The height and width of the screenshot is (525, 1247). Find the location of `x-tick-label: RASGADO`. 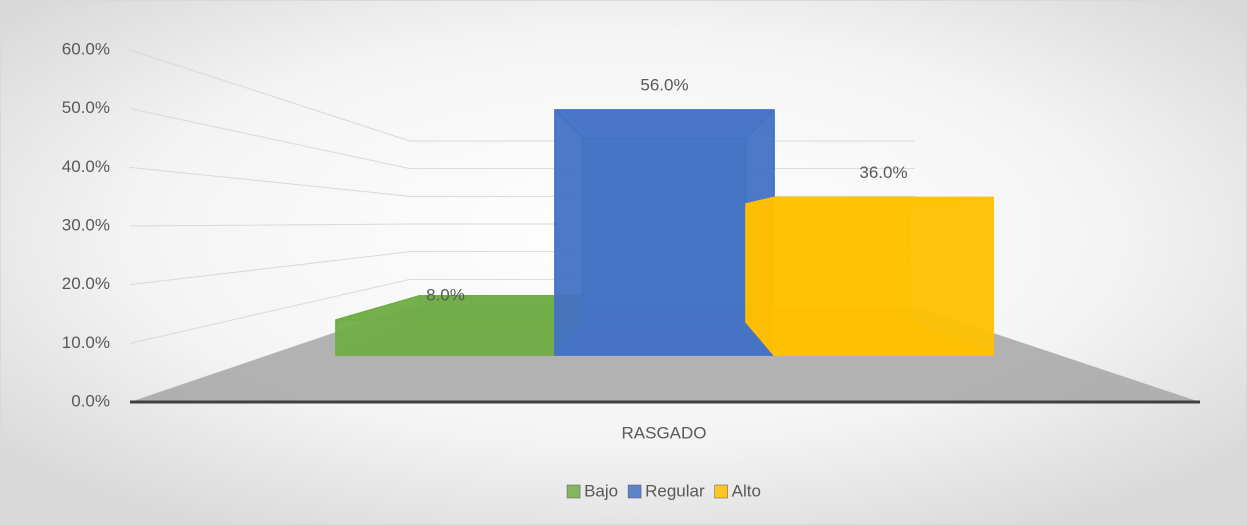

x-tick-label: RASGADO is located at coordinates (663, 432).